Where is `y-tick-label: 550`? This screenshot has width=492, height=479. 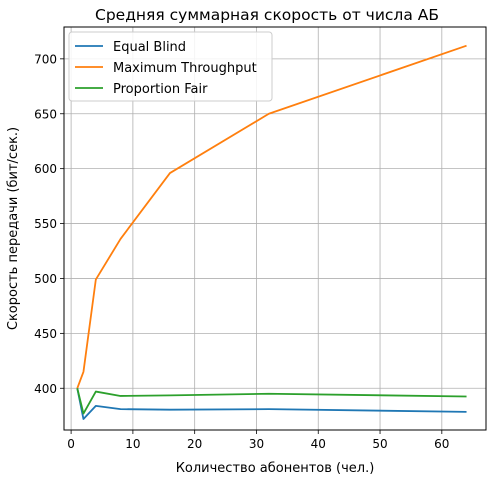
y-tick-label: 550 is located at coordinates (45, 224).